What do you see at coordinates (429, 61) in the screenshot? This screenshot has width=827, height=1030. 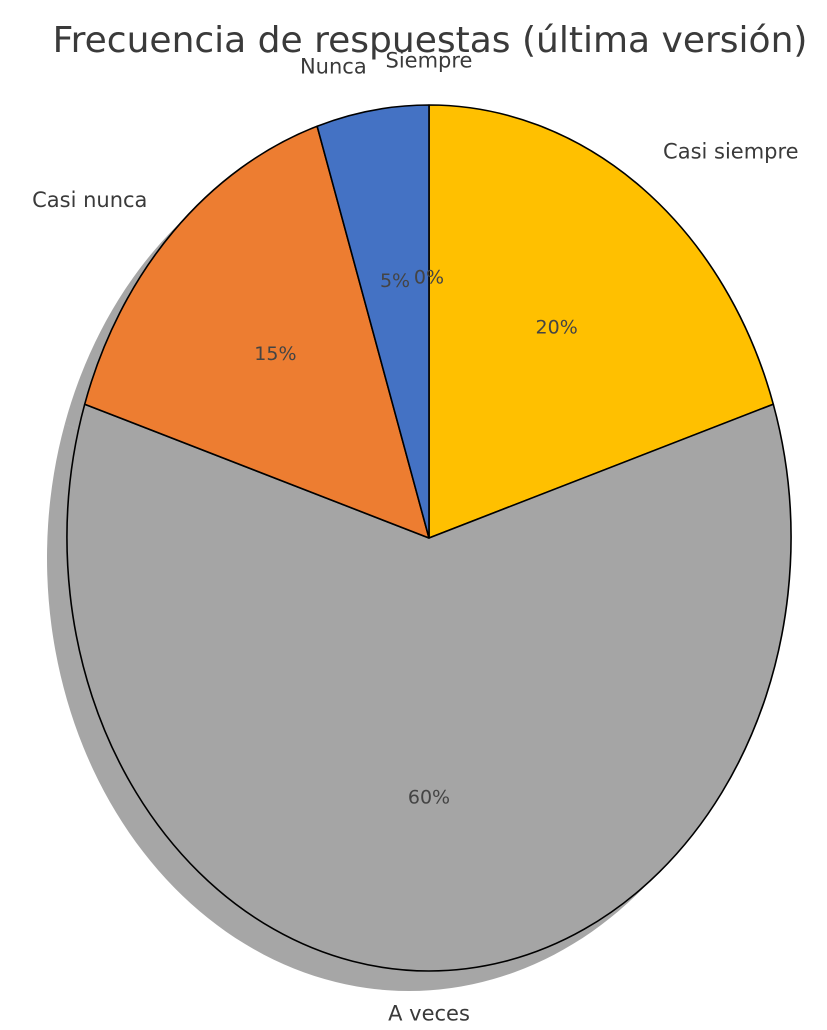 I see `slice-label-siempre: Siempre` at bounding box center [429, 61].